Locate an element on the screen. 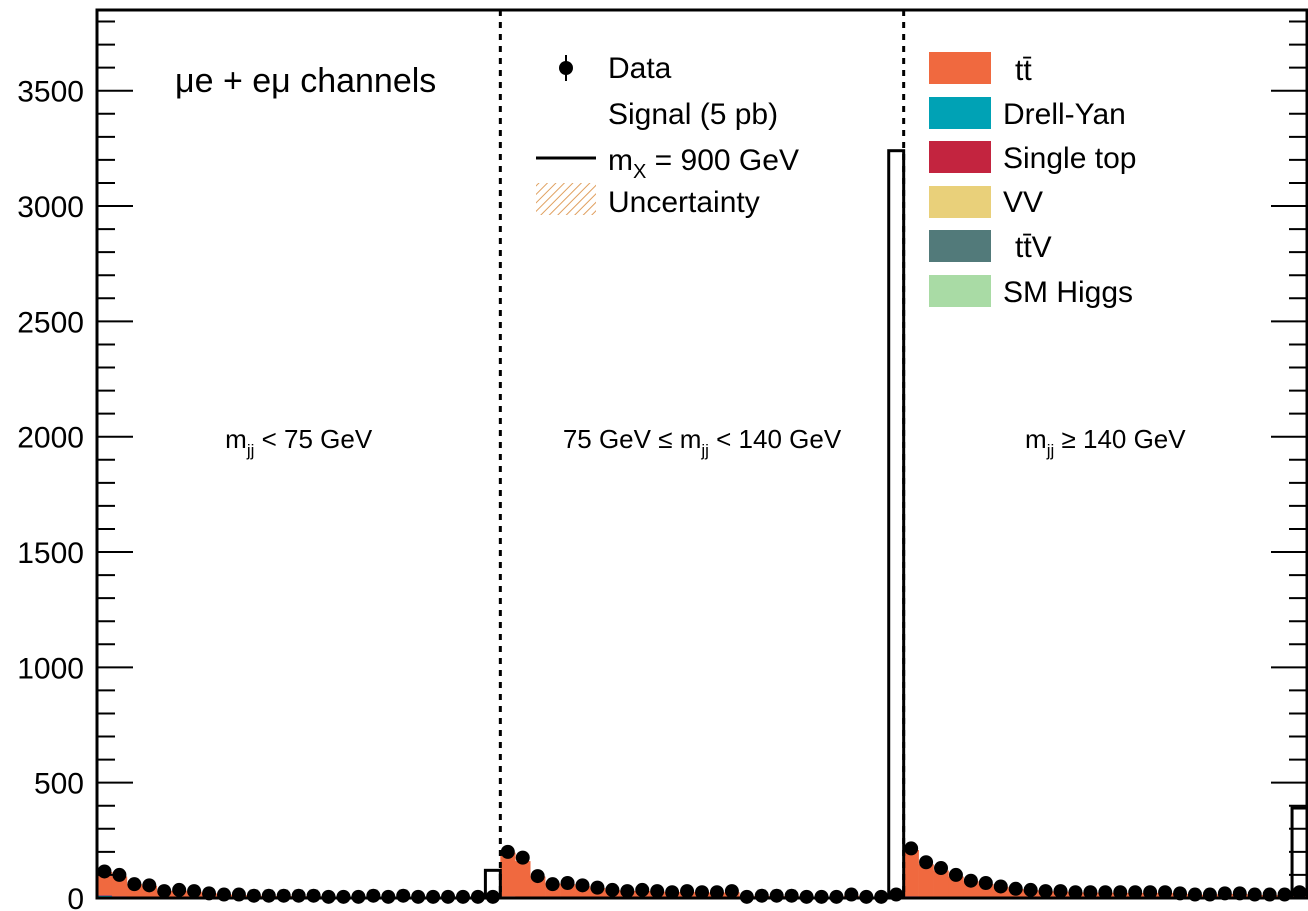 Image resolution: width=1308 pixels, height=911 pixels. y-tick-label: 2000 is located at coordinates (50, 438).